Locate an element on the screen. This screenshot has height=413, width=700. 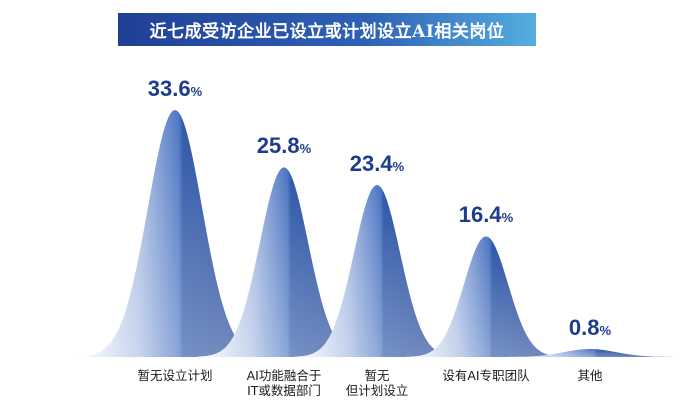
value-label-1: 33.6% is located at coordinates (175, 89).